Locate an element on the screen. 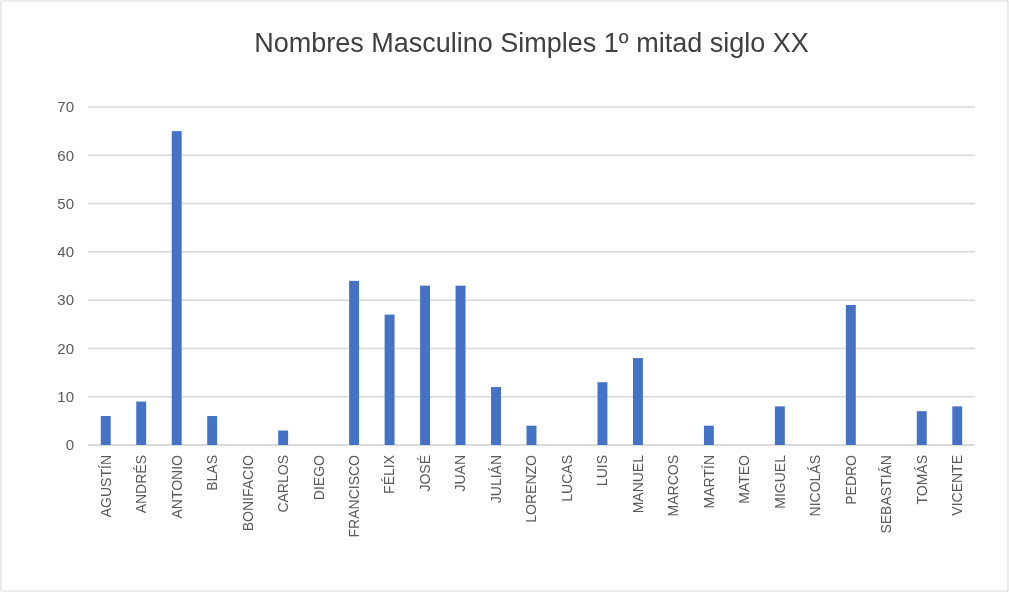  x-tick-label: TOMÁS is located at coordinates (921, 480).